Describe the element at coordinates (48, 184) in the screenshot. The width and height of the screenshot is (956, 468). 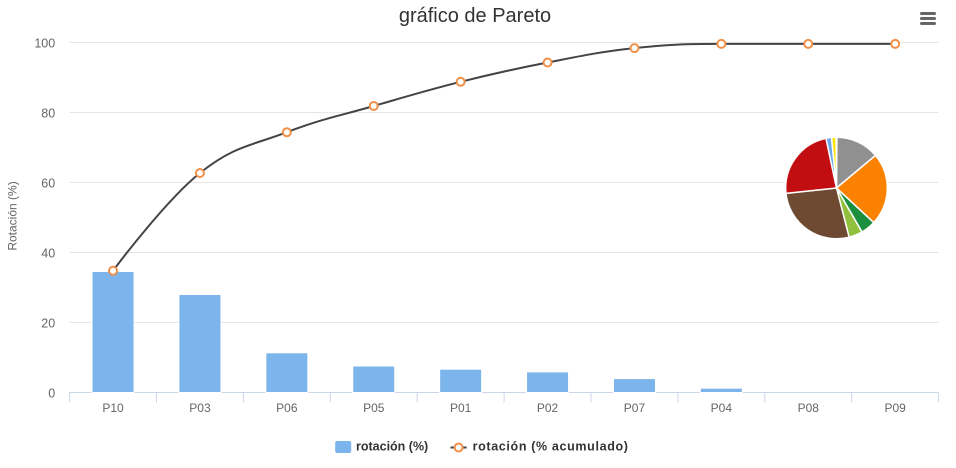
I see `svg-text: 60` at that location.